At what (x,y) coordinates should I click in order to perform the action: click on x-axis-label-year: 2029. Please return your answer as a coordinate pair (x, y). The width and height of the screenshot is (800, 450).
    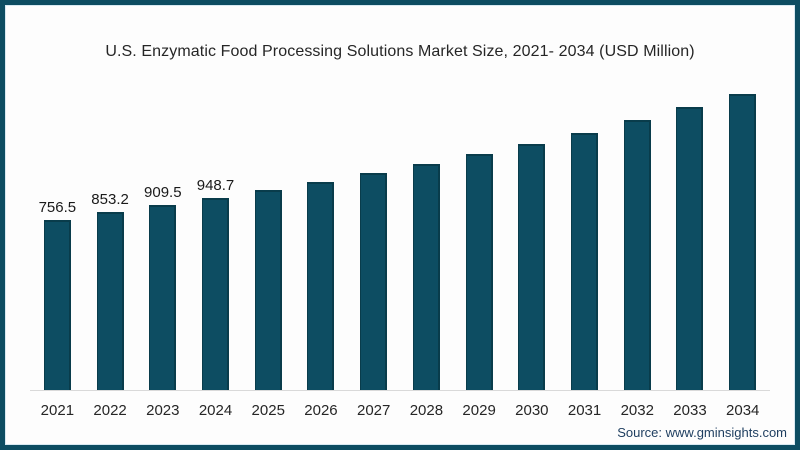
    Looking at the image, I should click on (479, 410).